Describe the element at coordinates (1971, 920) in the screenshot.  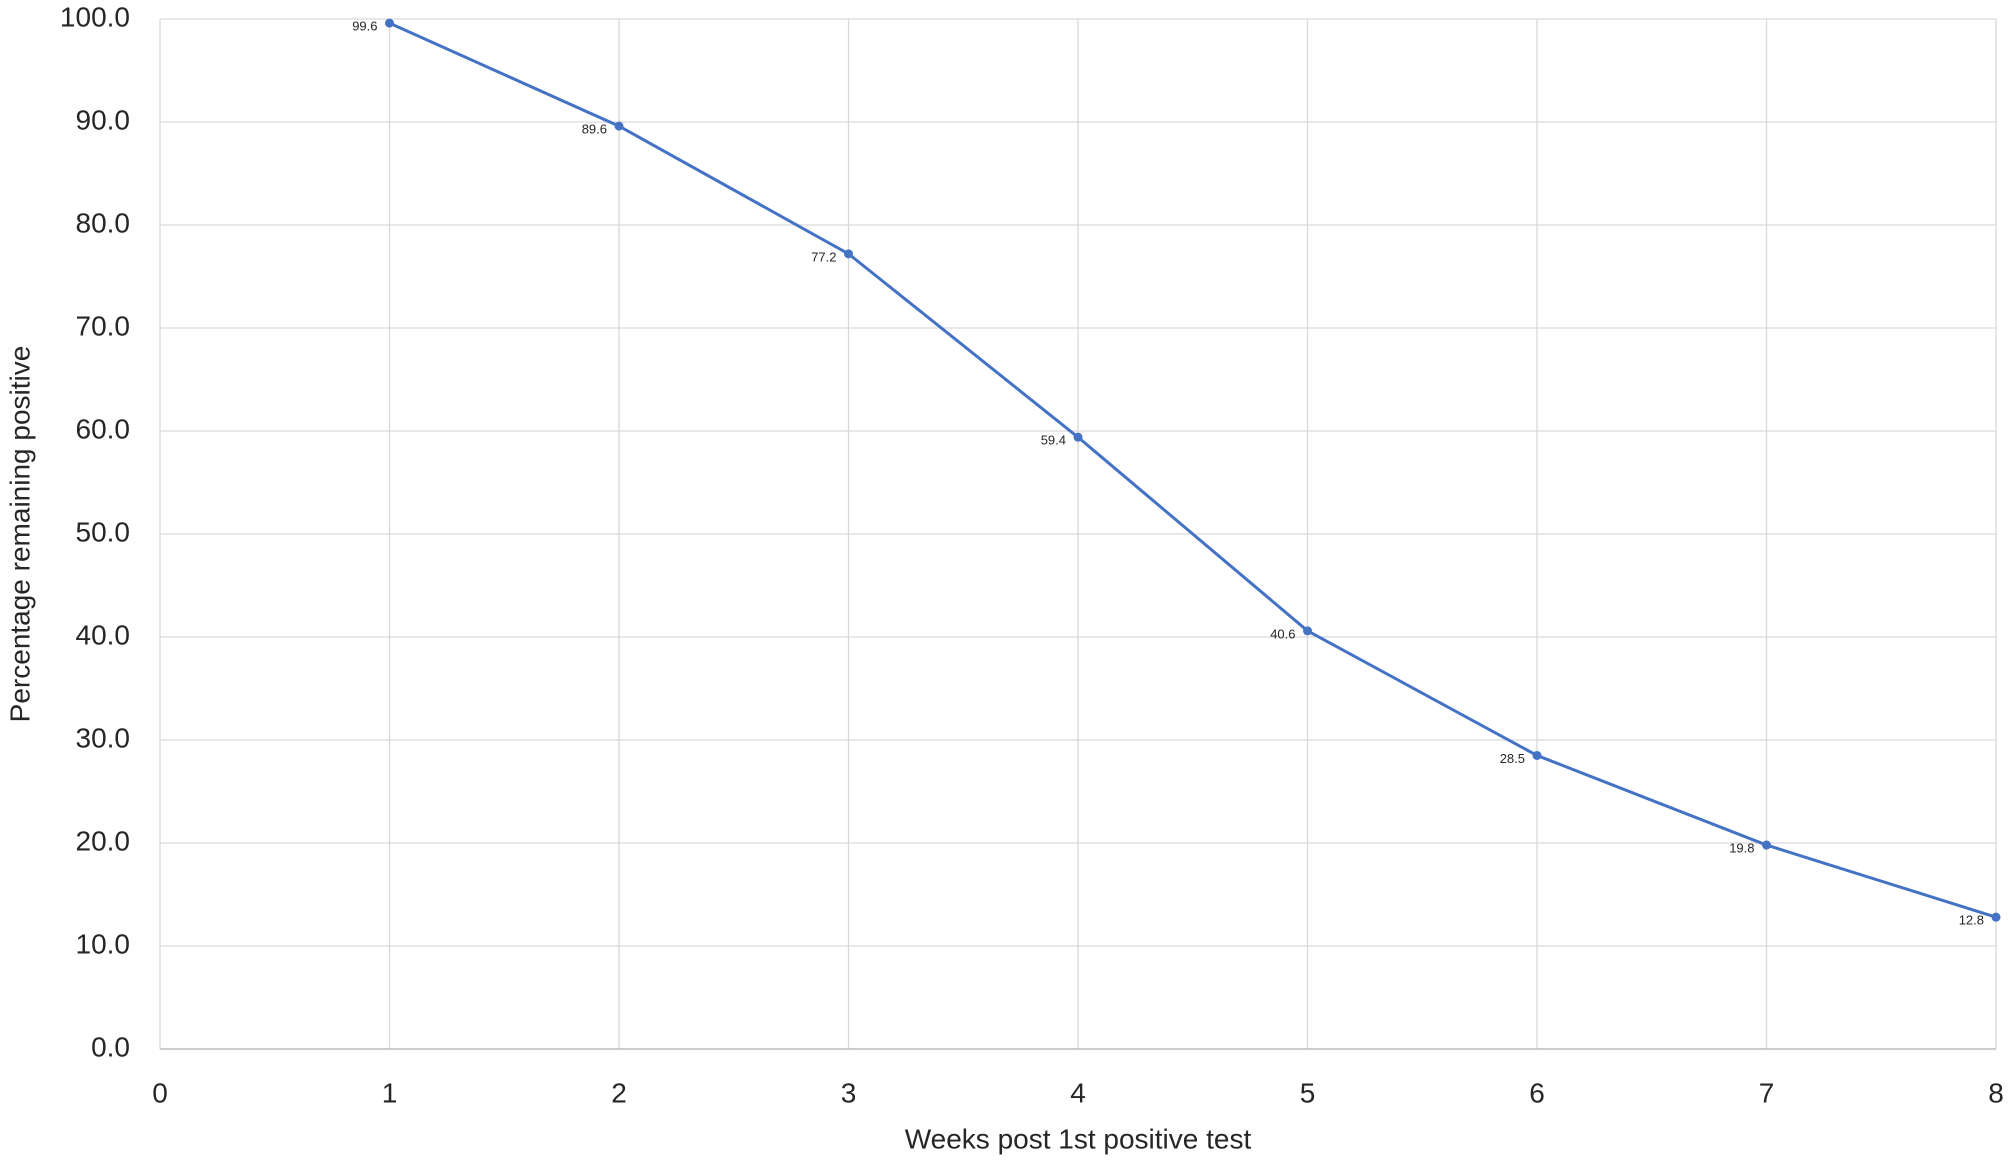
I see `data-label: 12.8` at that location.